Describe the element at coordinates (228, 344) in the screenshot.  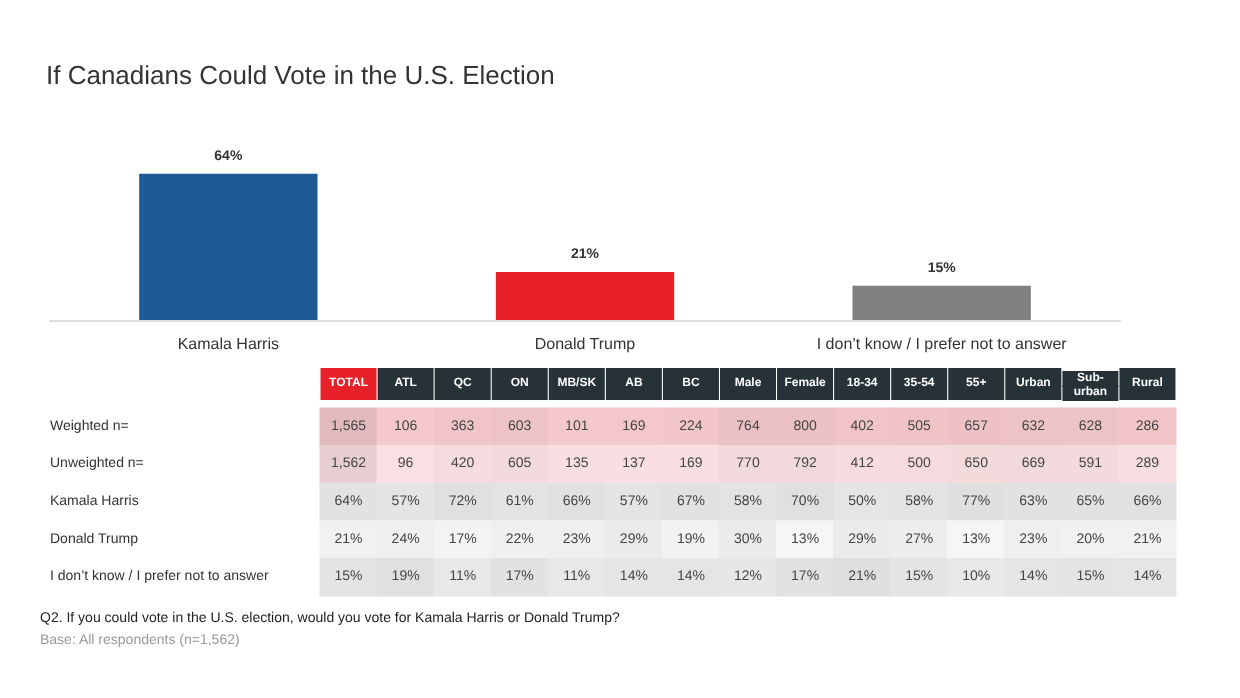
I see `x-tick-label: Kamala Harris` at that location.